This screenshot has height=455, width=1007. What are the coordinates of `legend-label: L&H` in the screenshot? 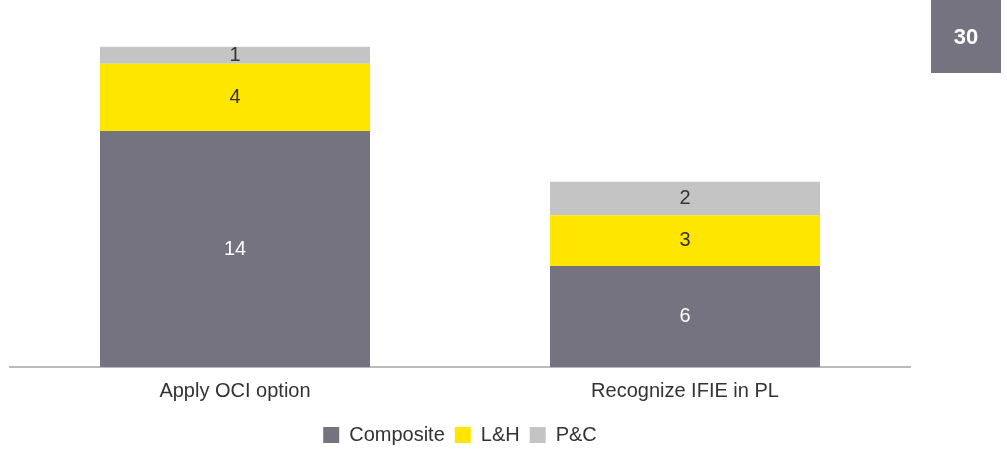 It's located at (500, 433).